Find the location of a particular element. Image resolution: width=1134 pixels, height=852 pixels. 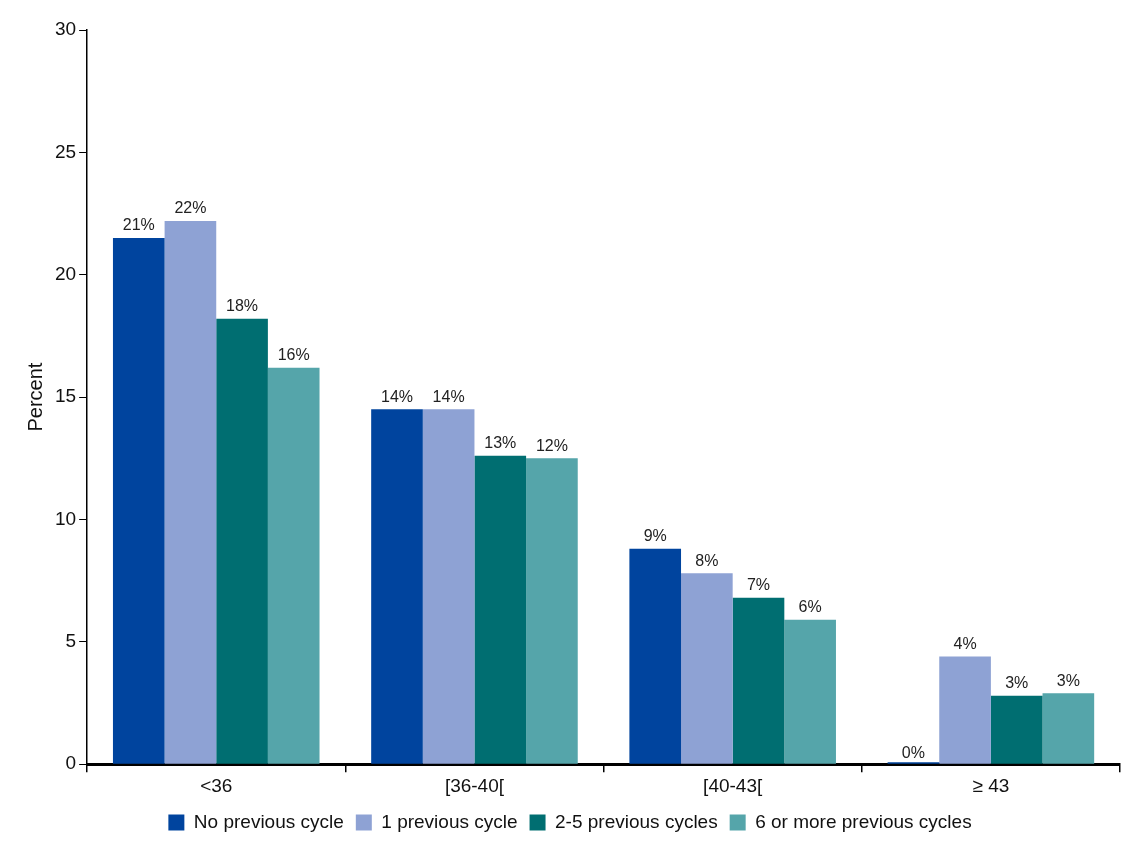

x-tick-label: [36-40[ is located at coordinates (474, 785).